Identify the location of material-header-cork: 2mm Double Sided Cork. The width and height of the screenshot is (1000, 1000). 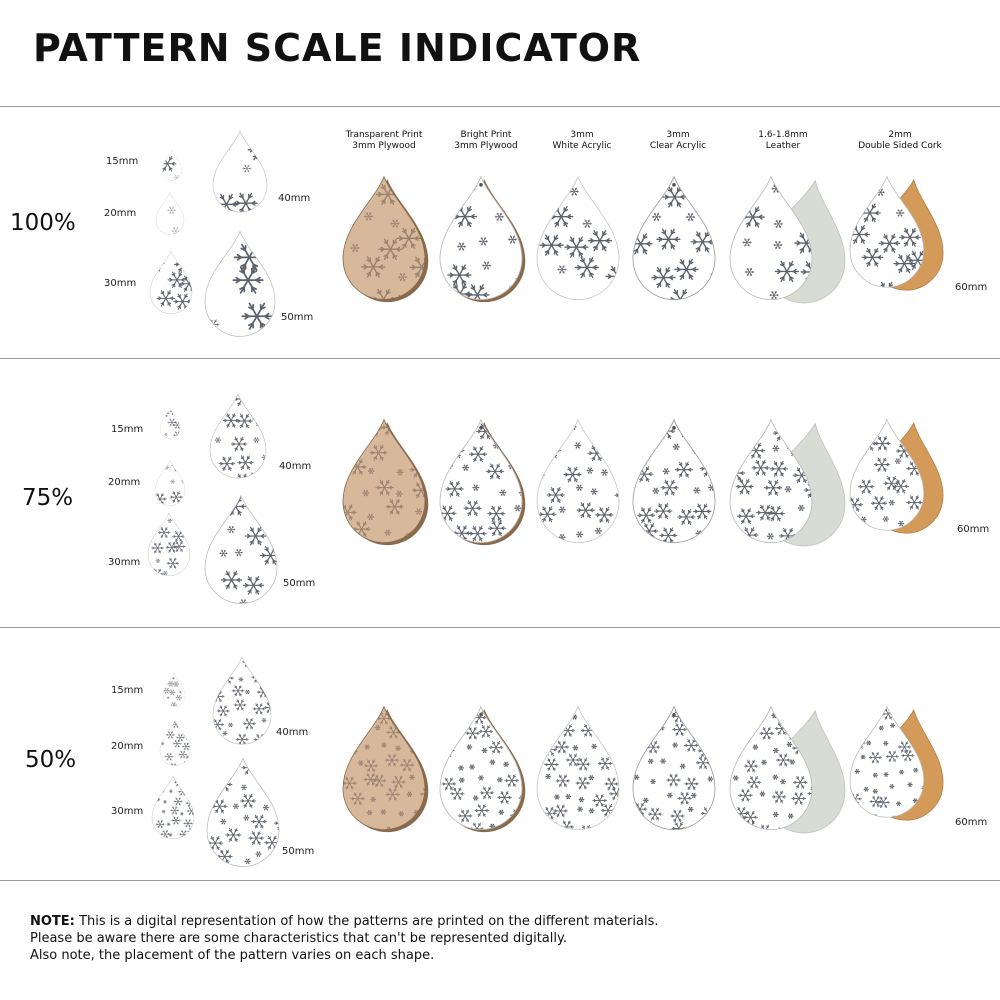
(900, 140).